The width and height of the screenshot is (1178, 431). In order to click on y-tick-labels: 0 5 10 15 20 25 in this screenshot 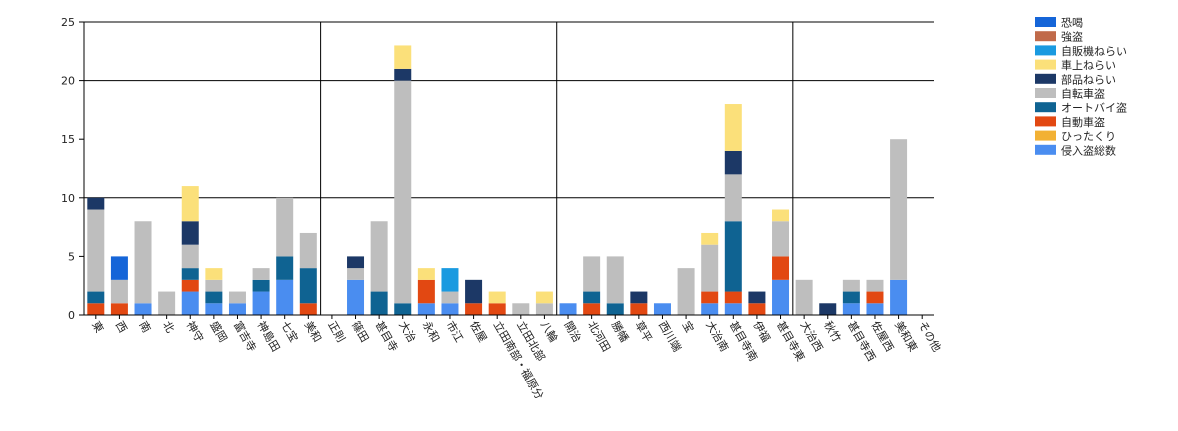, I will do `click(68, 169)`.